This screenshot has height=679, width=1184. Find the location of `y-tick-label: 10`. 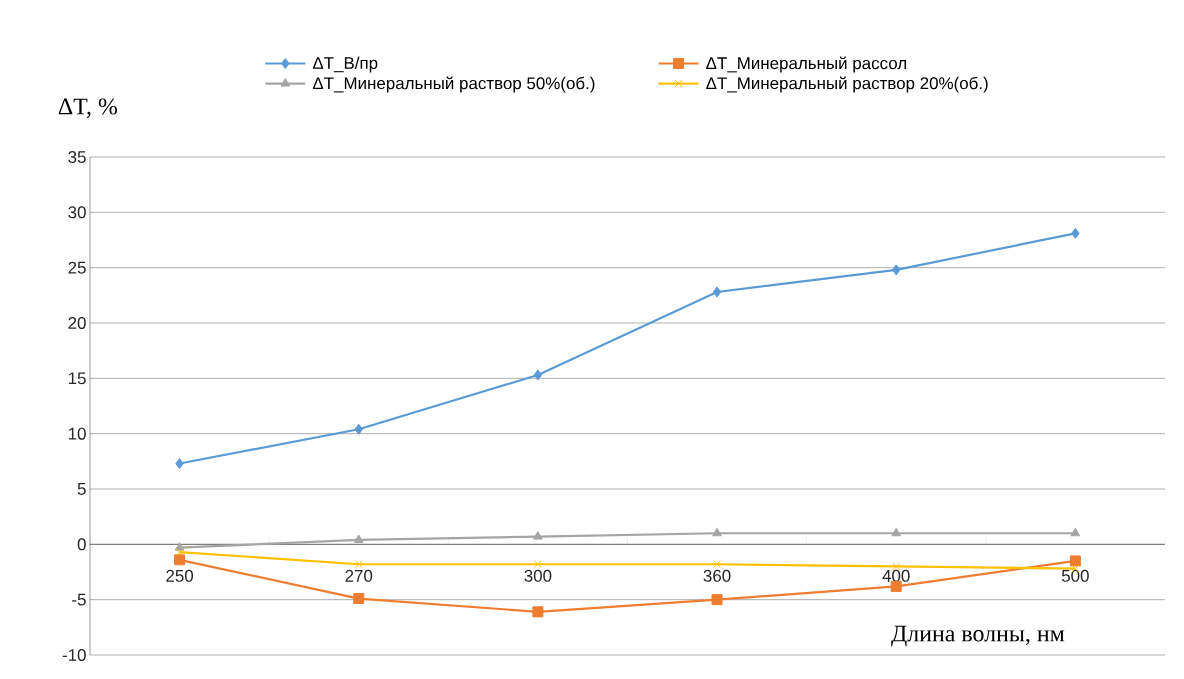

y-tick-label: 10 is located at coordinates (77, 433).